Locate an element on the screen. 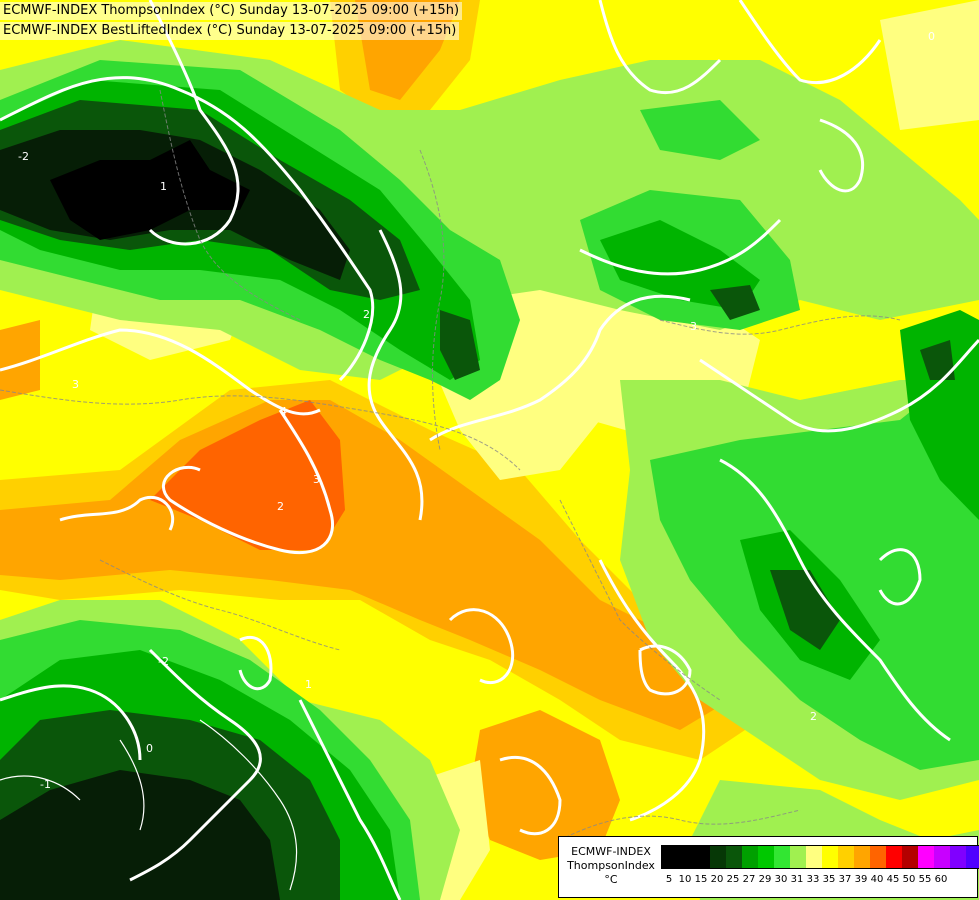 The height and width of the screenshot is (900, 979). legend-tick-label: 20 is located at coordinates (717, 879).